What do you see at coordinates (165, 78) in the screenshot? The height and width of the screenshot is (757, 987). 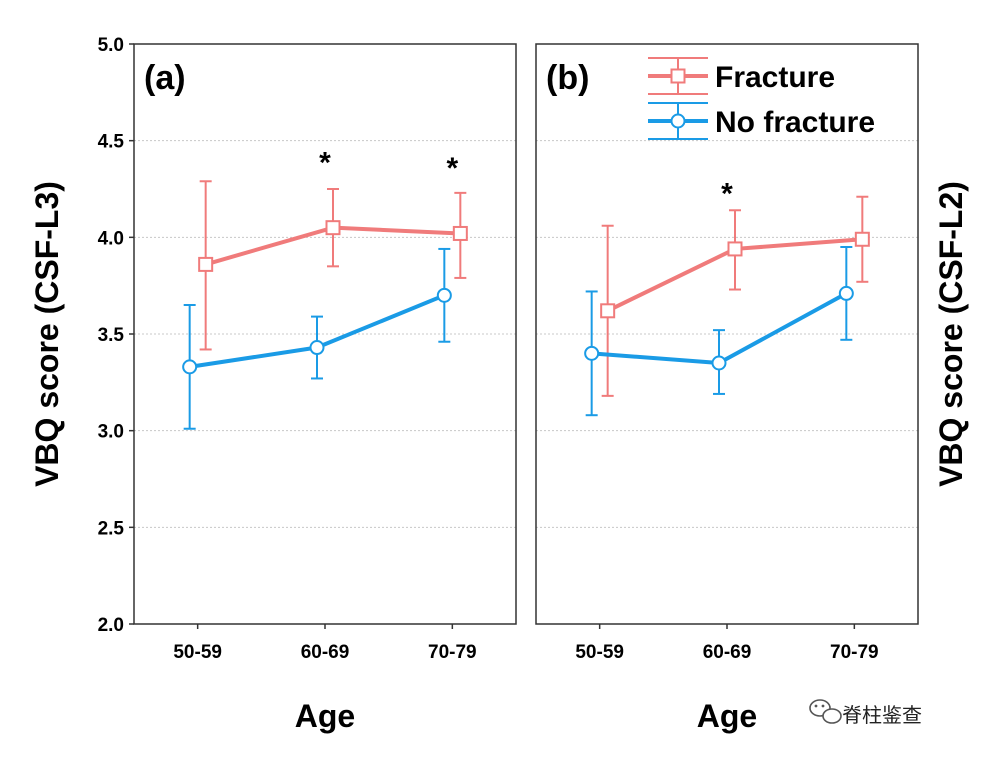 I see `panel-label: (a)` at bounding box center [165, 78].